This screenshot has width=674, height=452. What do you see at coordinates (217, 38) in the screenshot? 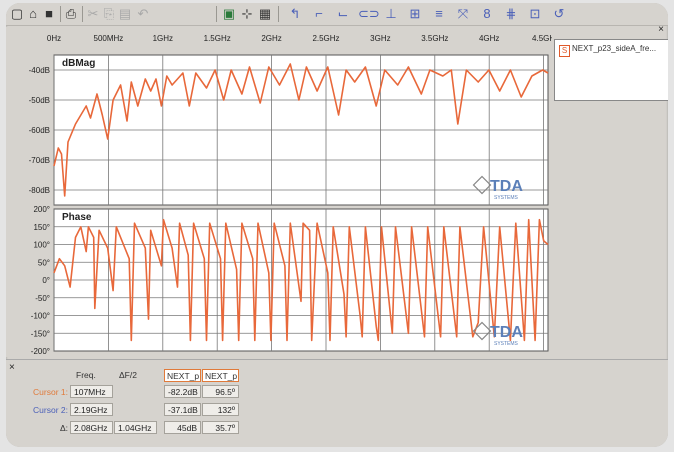
I see `x-tick-label: 1.5GHz` at bounding box center [217, 38].